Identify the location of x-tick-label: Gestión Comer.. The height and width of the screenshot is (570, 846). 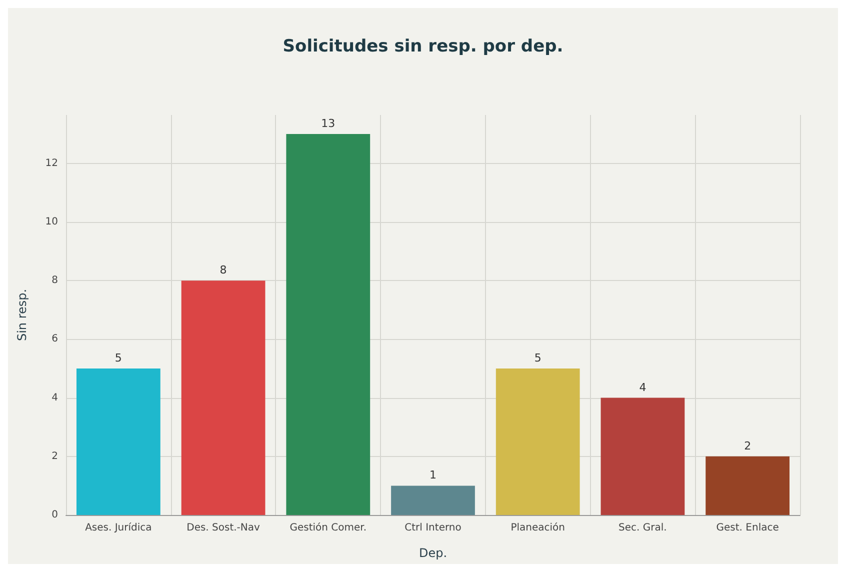
(328, 528).